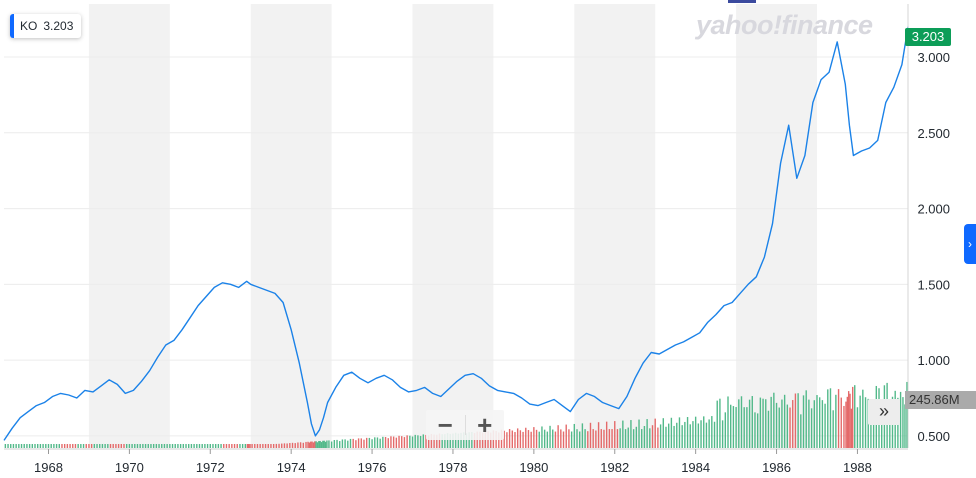 The width and height of the screenshot is (976, 478). Describe the element at coordinates (485, 424) in the screenshot. I see `zoom-in-button: +` at that location.